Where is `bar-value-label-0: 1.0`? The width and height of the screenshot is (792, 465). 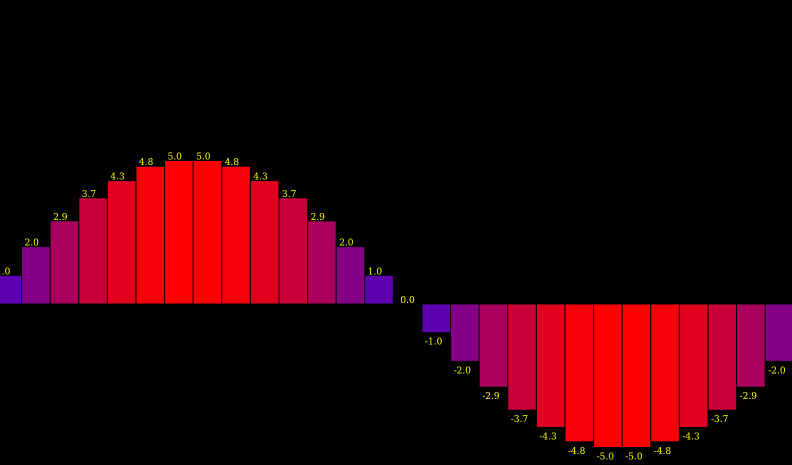 bar-value-label-0: 1.0 is located at coordinates (5, 272).